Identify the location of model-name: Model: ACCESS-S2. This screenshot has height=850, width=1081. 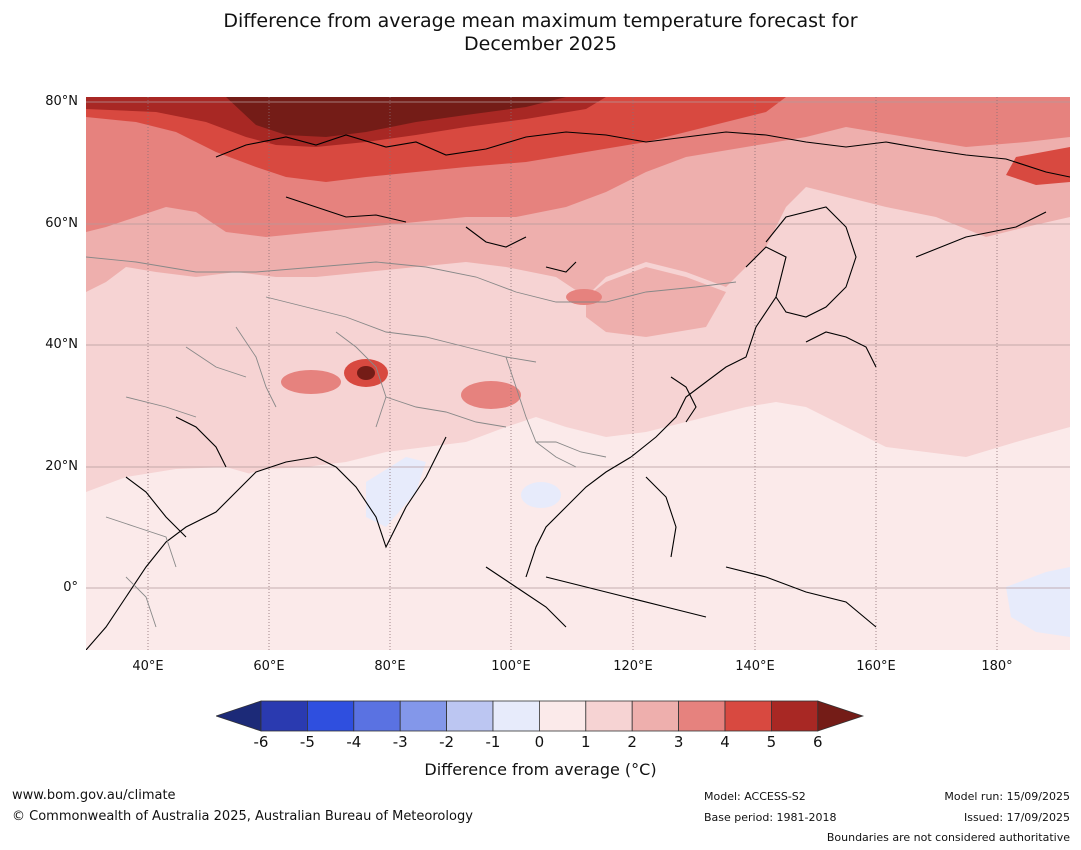
(755, 796).